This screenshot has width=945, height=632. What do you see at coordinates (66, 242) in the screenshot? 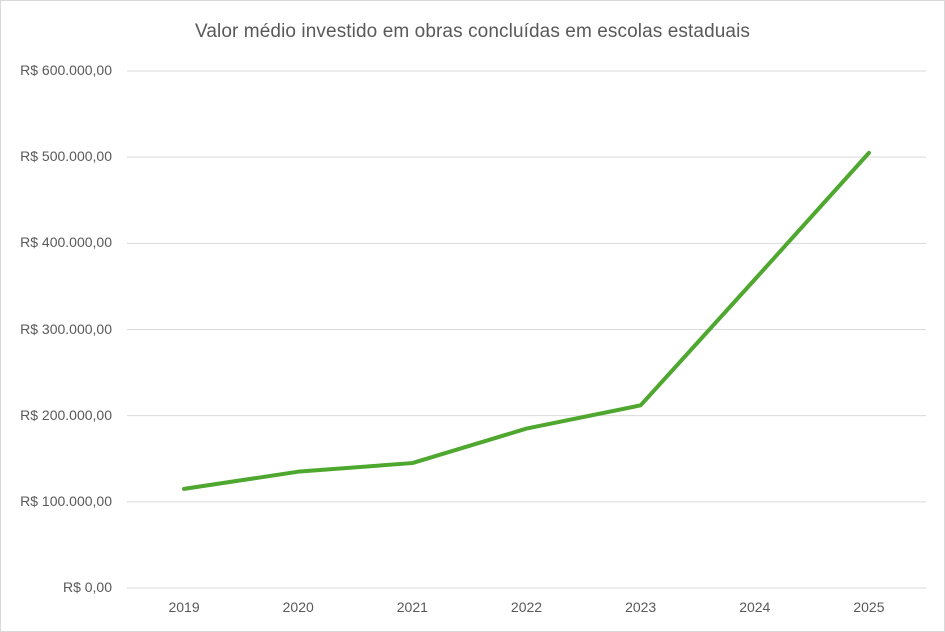
I see `y-tick-label: R$ 400.000,00` at bounding box center [66, 242].